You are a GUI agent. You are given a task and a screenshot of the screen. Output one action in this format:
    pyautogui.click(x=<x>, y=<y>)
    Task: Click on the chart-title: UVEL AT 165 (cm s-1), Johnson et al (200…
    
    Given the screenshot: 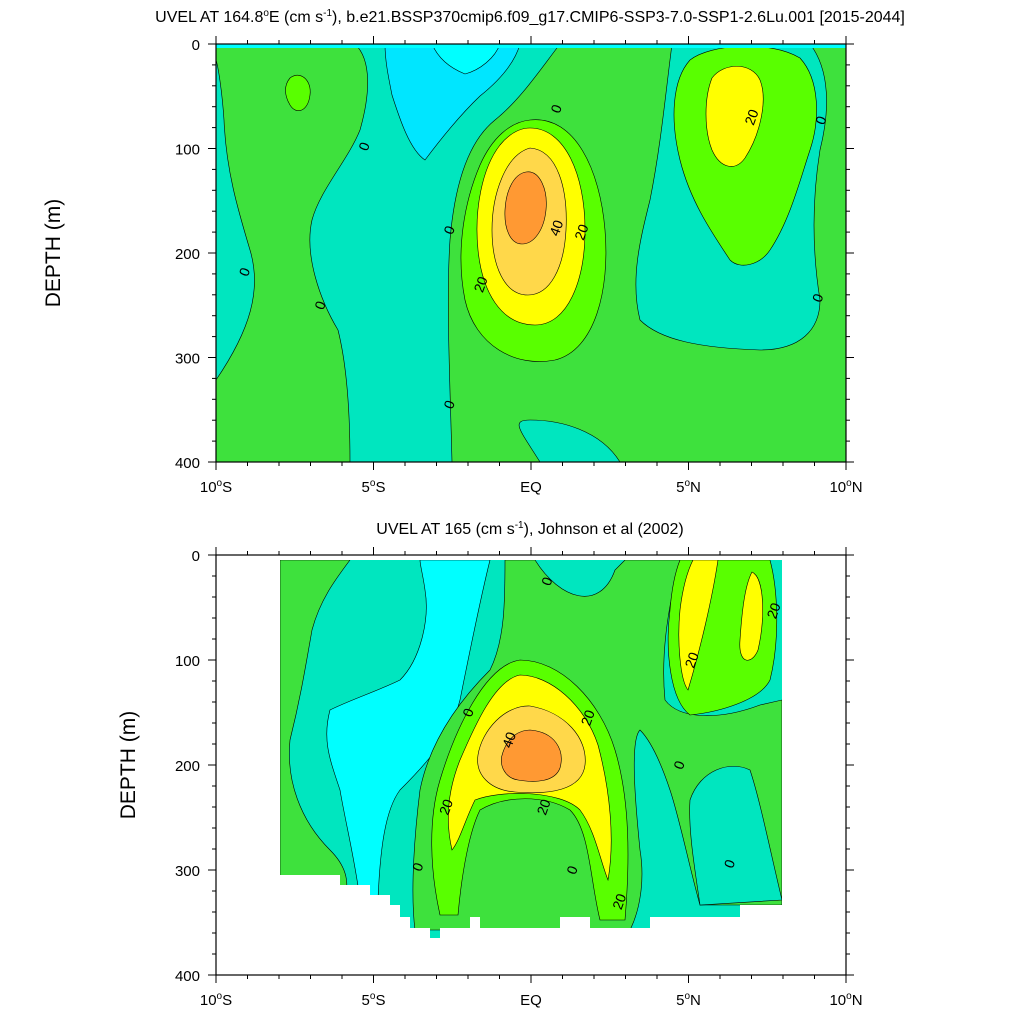 What is the action you would take?
    pyautogui.click(x=529, y=529)
    